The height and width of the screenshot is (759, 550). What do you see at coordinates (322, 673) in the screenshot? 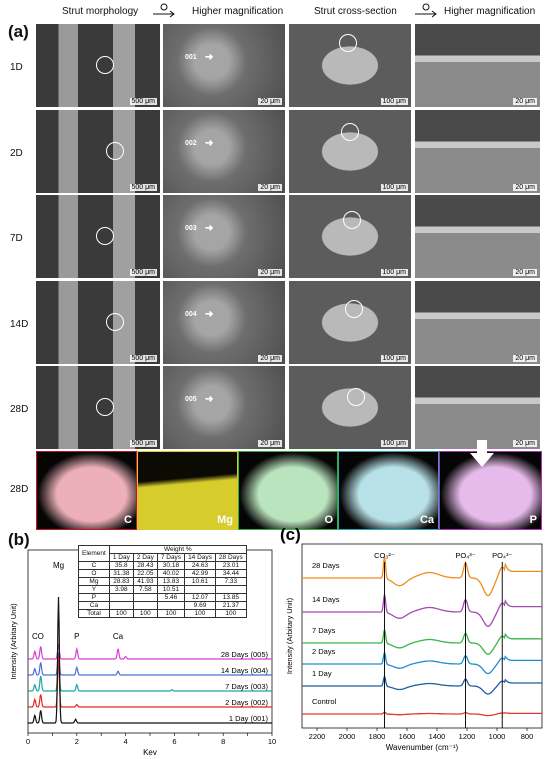
I see `series-label: 1 Day` at bounding box center [322, 673].